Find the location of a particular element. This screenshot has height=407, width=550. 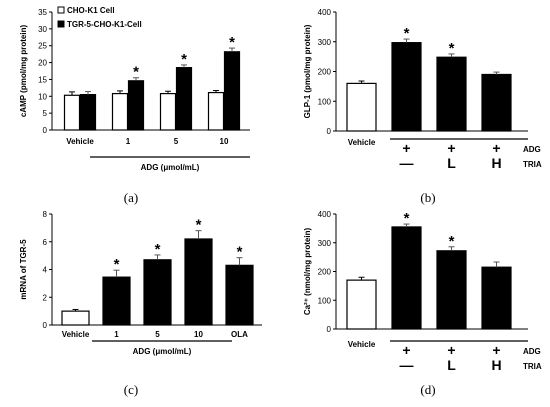

y-tick-label: 25 is located at coordinates (42, 46).